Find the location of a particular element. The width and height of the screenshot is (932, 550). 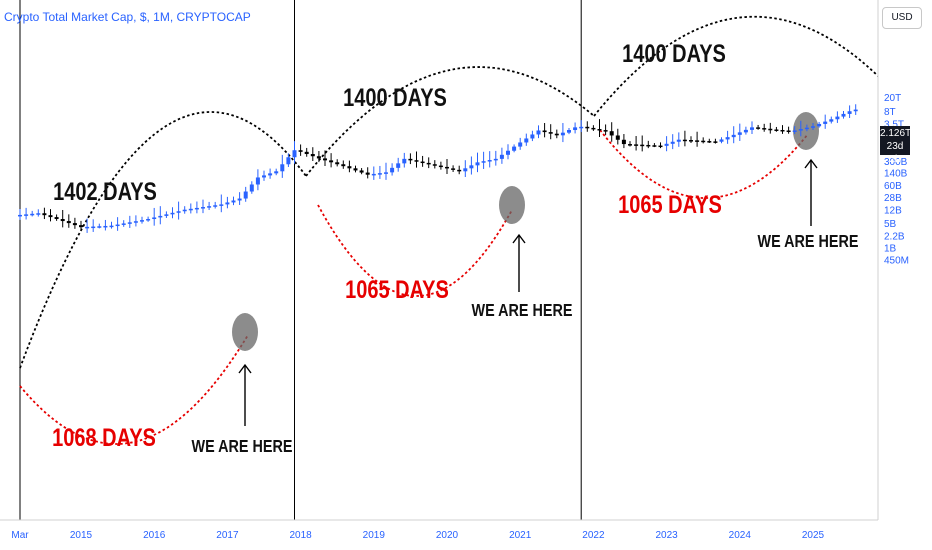

price-tick-label: 1B is located at coordinates (890, 248).